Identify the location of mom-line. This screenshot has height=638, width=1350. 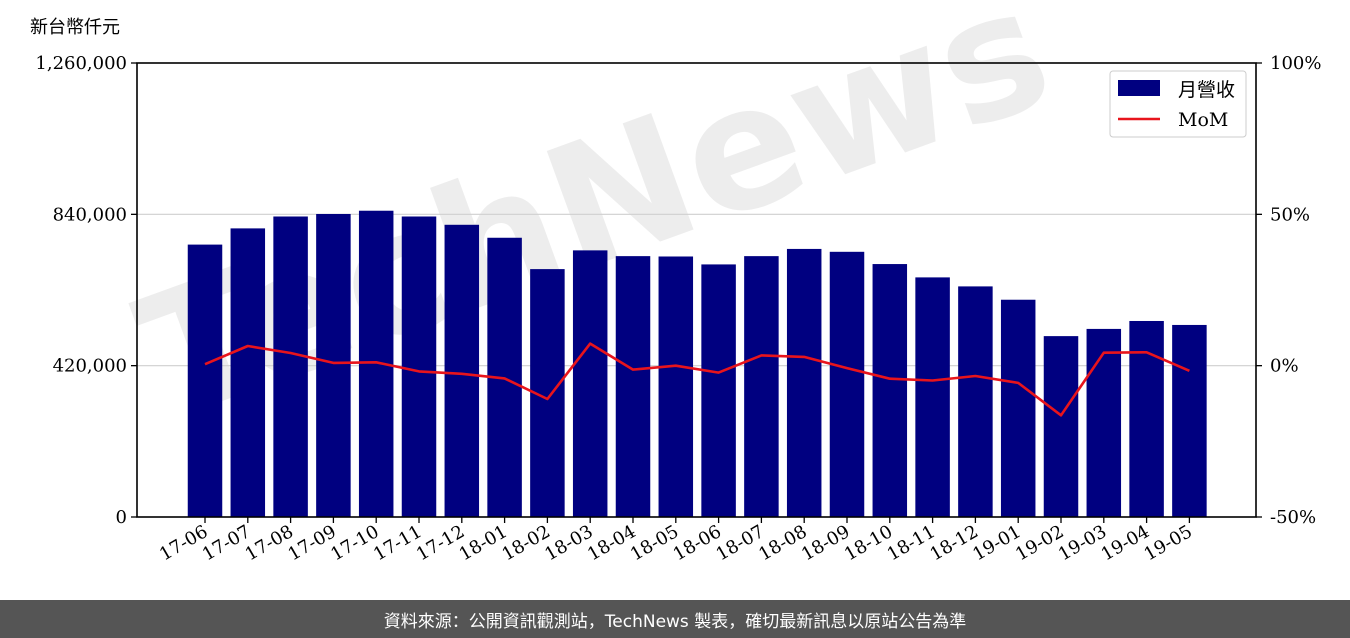
(697, 379).